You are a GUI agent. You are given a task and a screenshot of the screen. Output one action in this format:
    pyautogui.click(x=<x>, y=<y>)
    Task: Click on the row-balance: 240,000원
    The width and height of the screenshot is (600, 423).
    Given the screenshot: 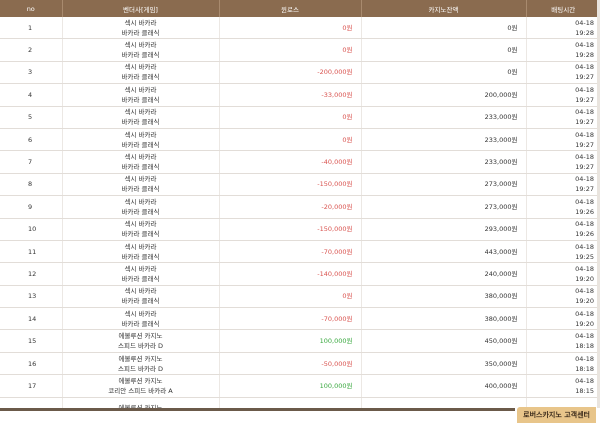 What is the action you would take?
    pyautogui.click(x=444, y=274)
    